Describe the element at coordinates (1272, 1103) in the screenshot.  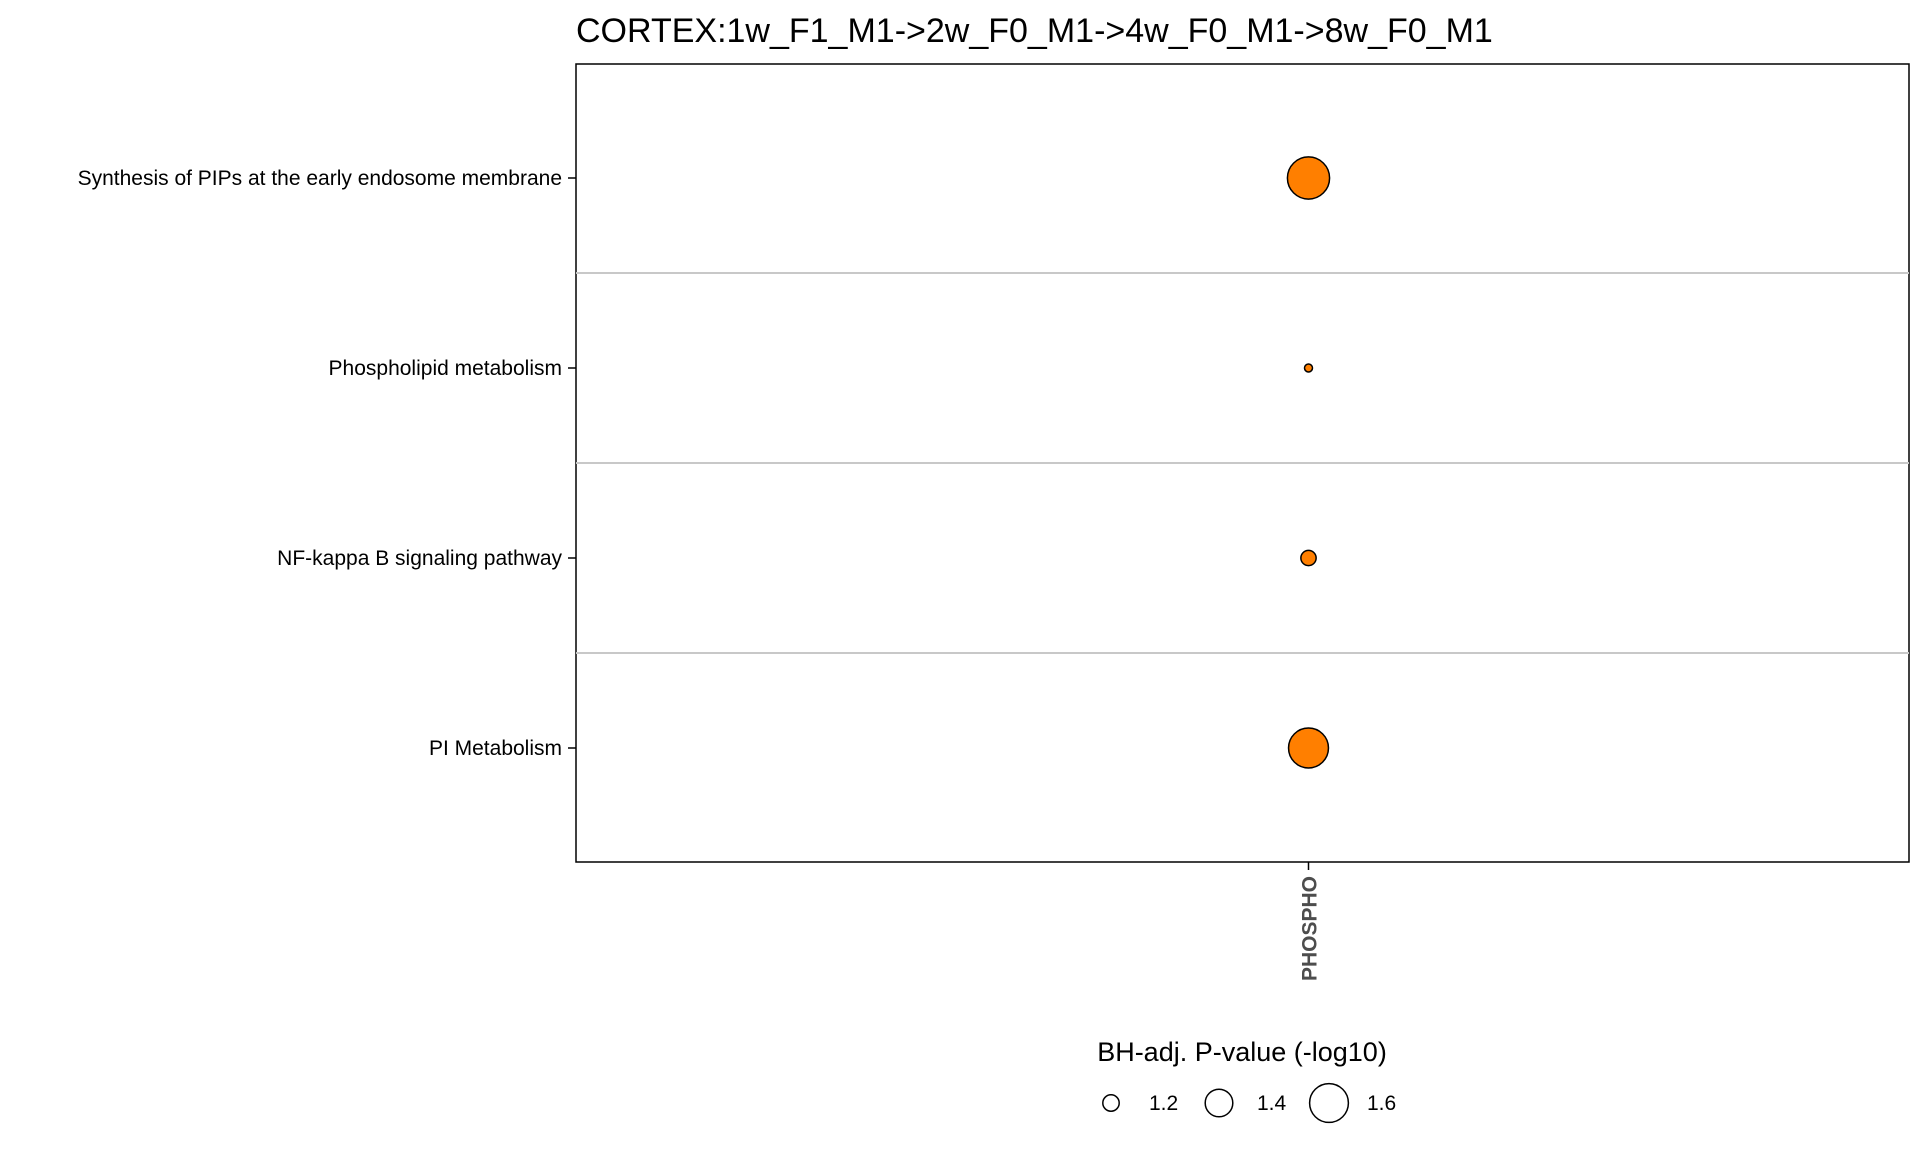
I see `legend-label: 1.4` at that location.